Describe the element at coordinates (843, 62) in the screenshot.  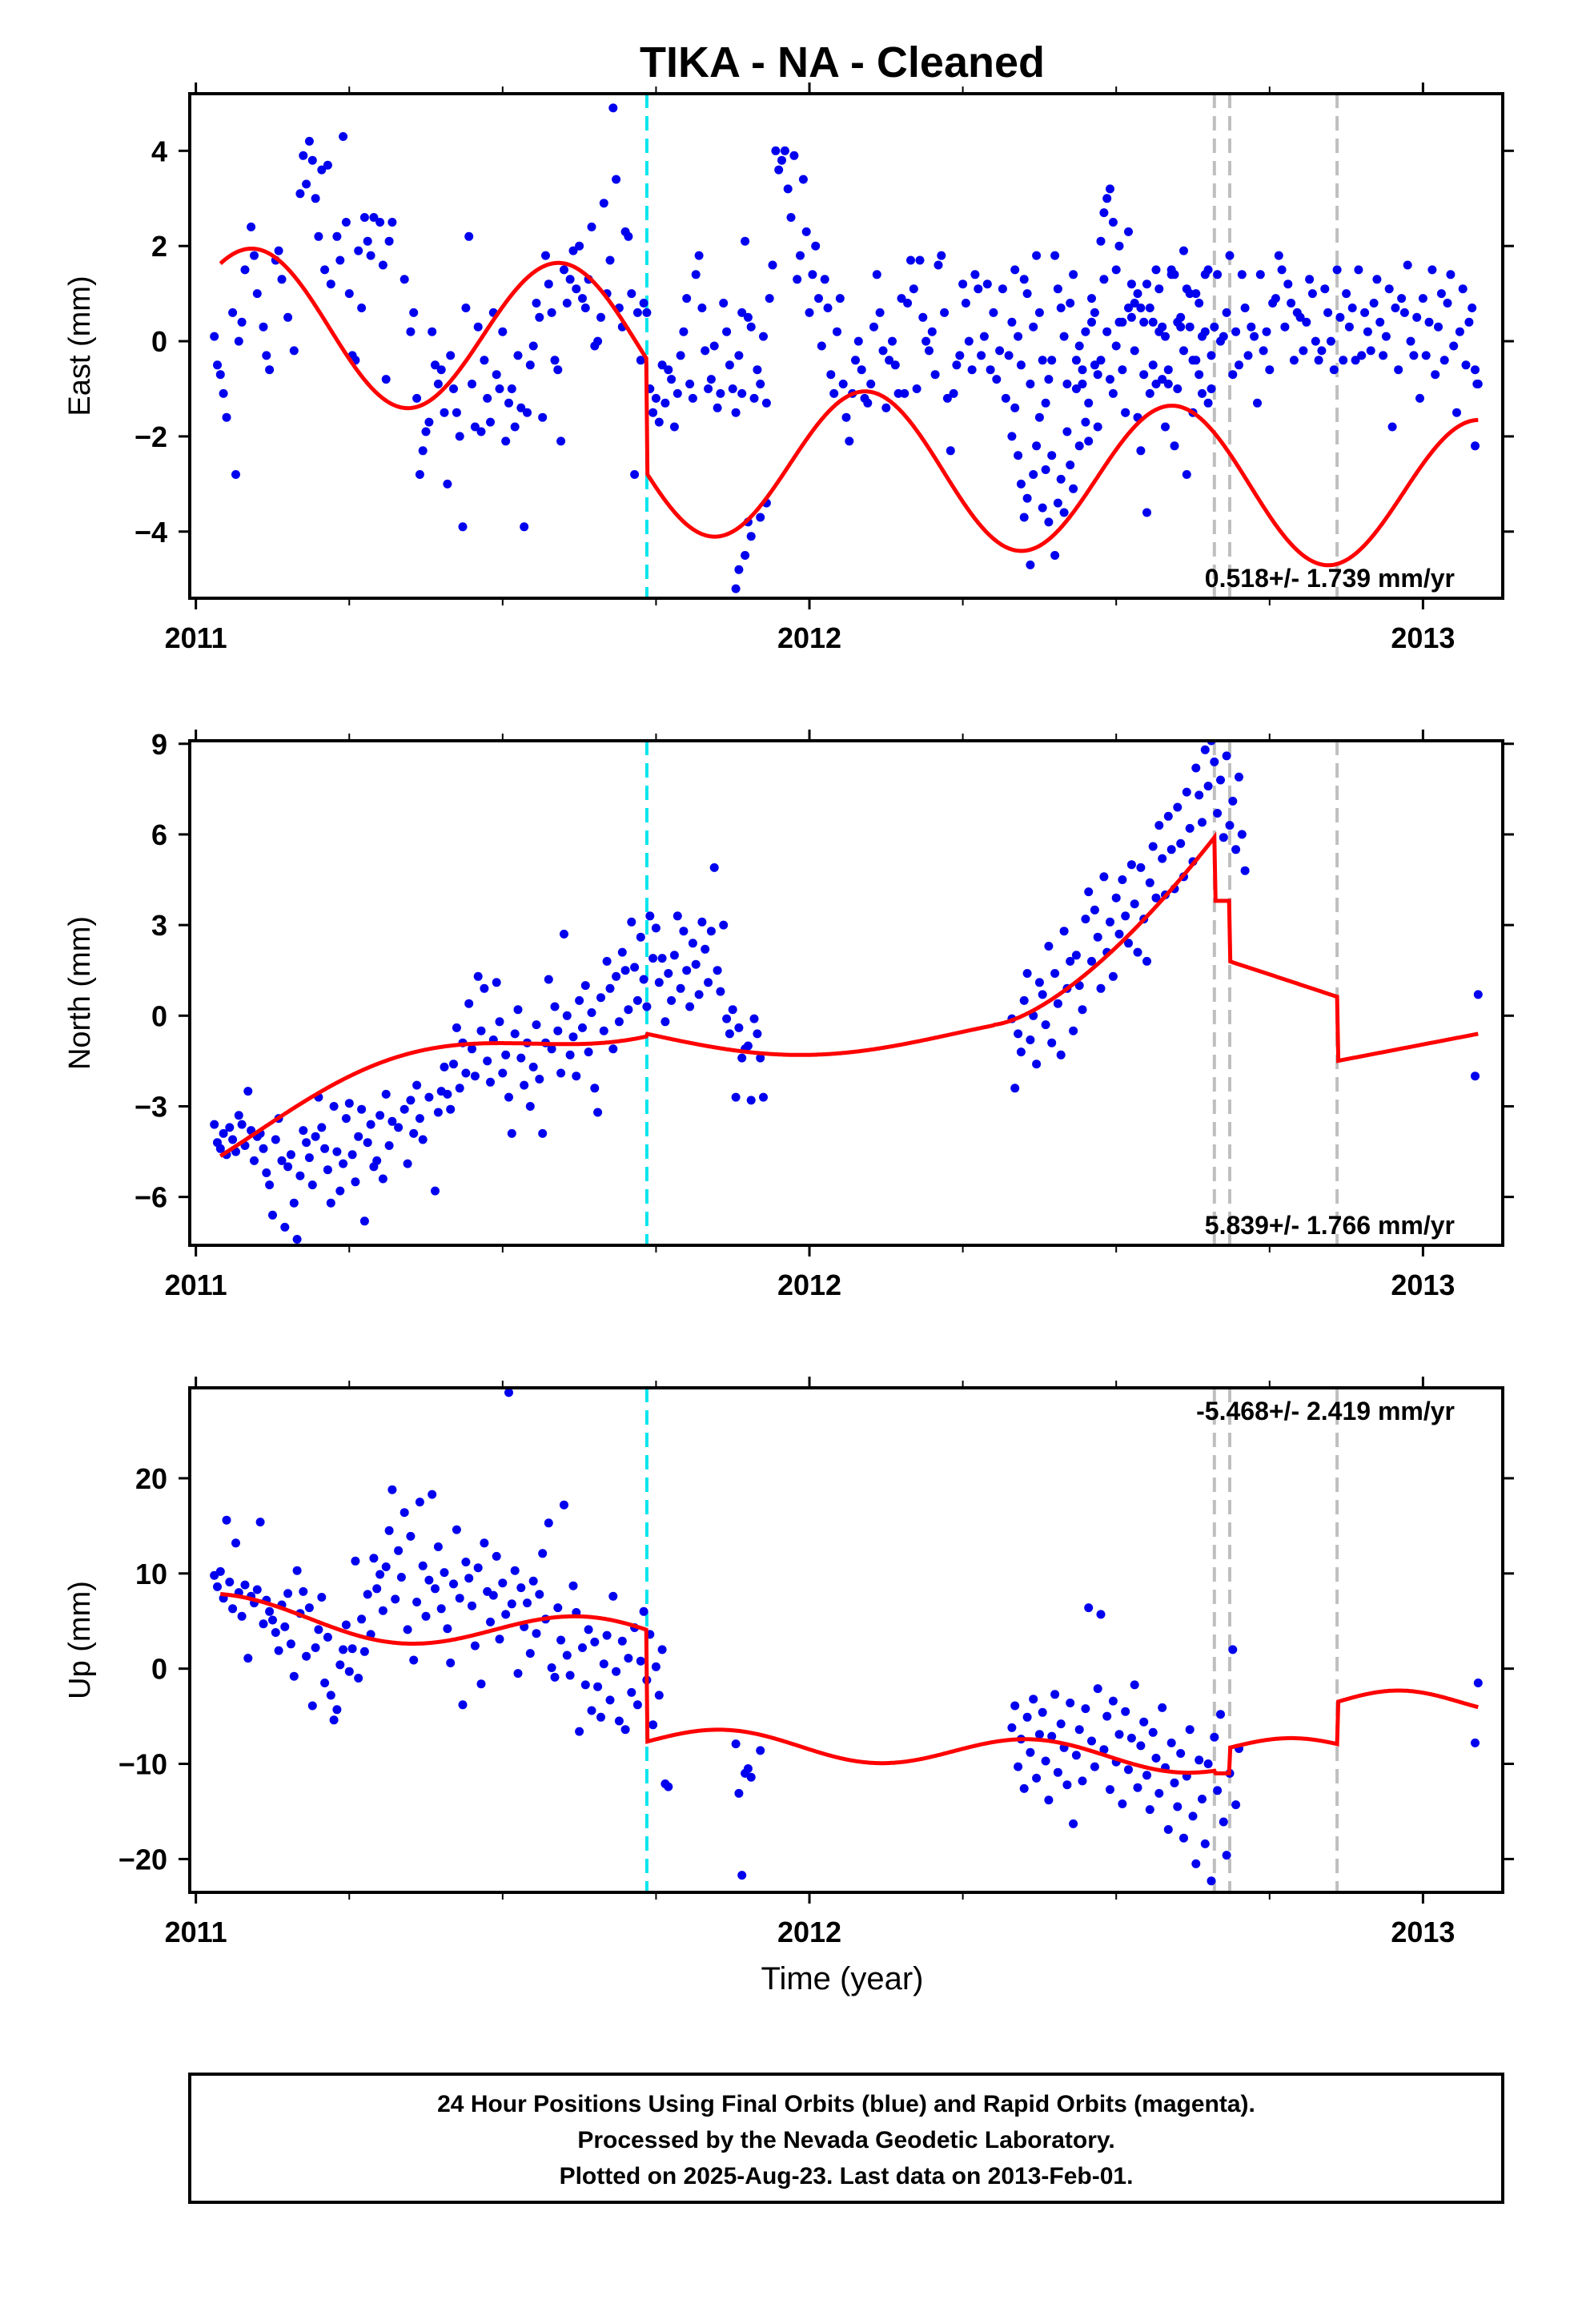
I see `figure-title: TIKA - NA - Cleaned` at that location.